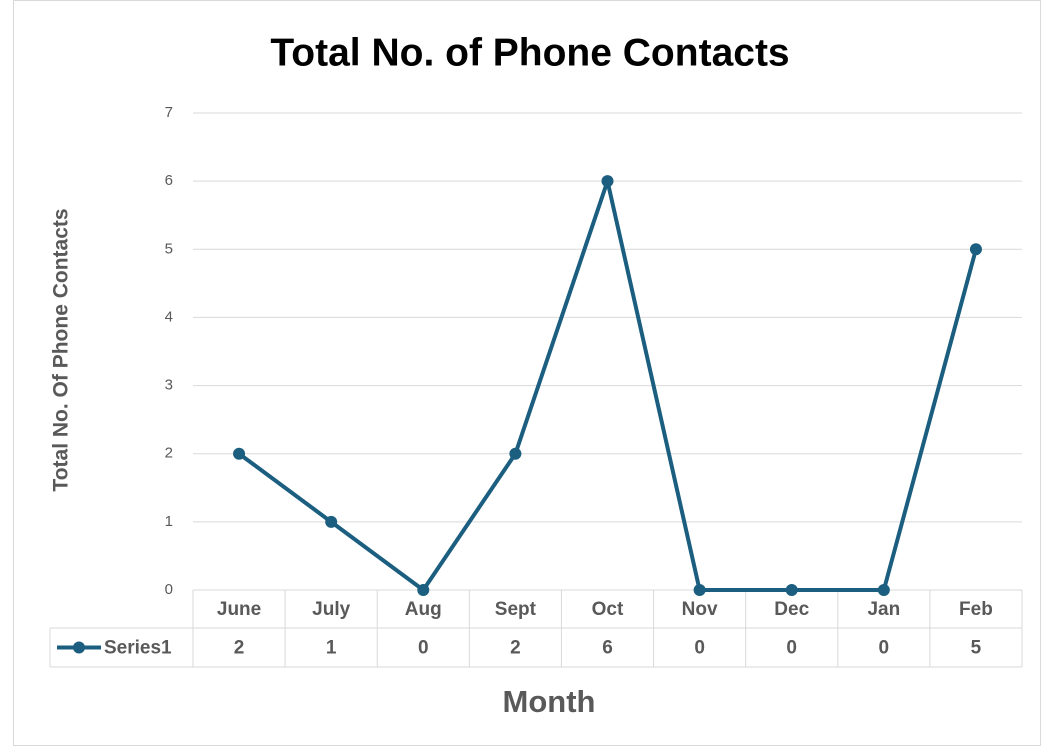 This screenshot has height=747, width=1053. What do you see at coordinates (549, 701) in the screenshot?
I see `x-axis-title: Month` at bounding box center [549, 701].